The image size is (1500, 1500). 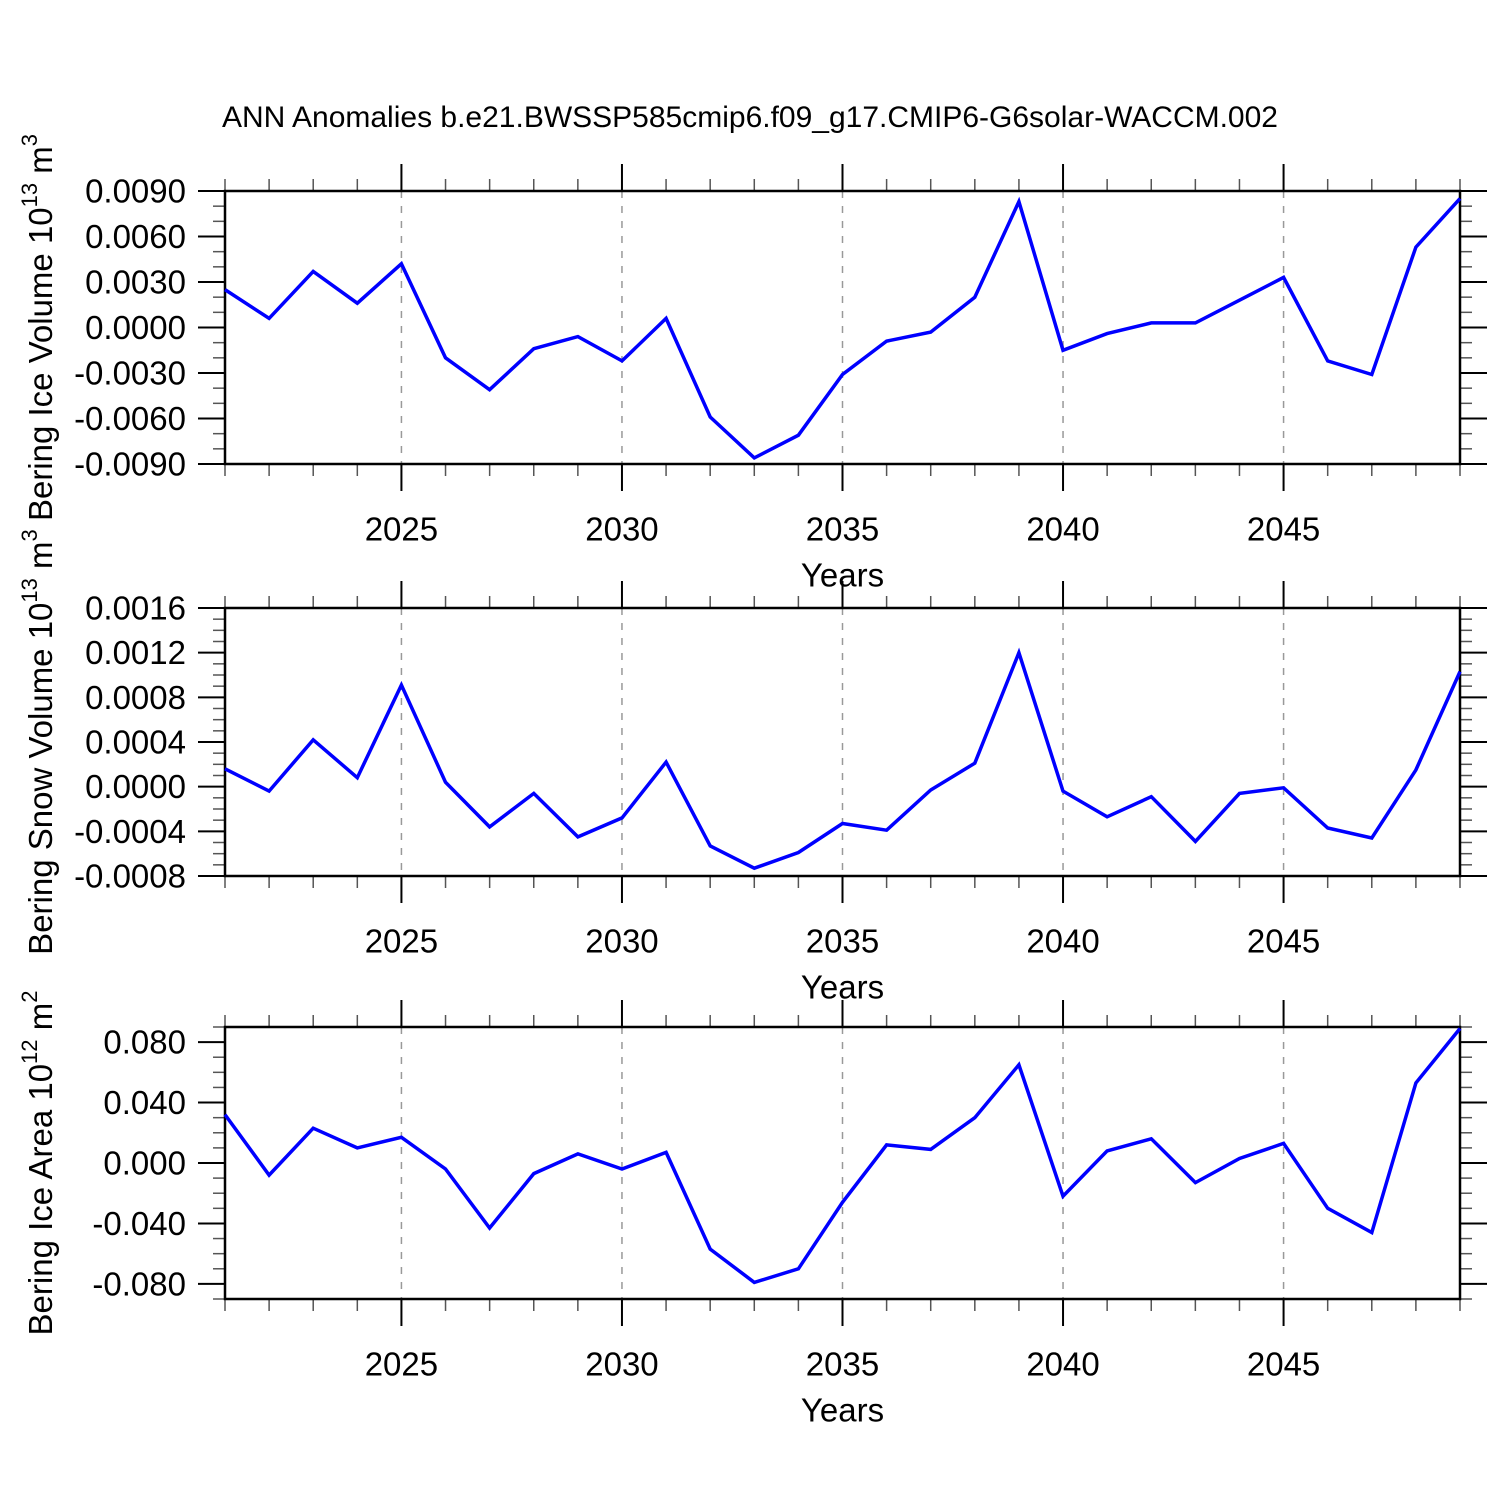 What do you see at coordinates (144, 1102) in the screenshot?
I see `y-tick-label: 0.040` at bounding box center [144, 1102].